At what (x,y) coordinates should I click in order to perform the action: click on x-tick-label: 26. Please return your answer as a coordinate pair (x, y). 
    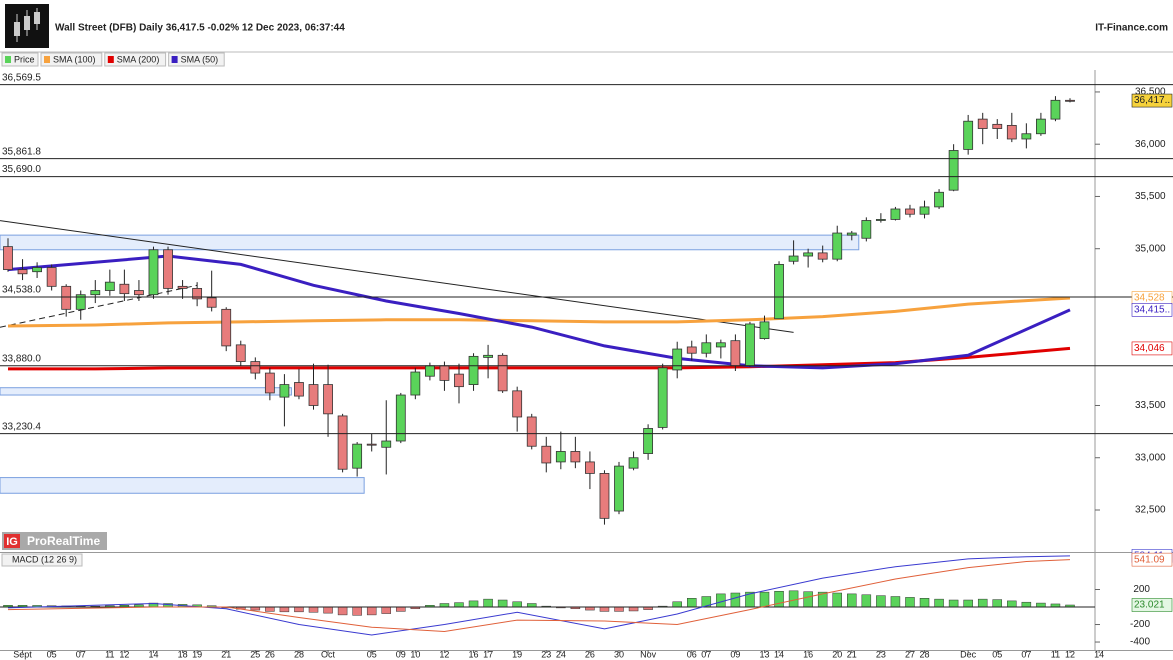
    Looking at the image, I should click on (590, 654).